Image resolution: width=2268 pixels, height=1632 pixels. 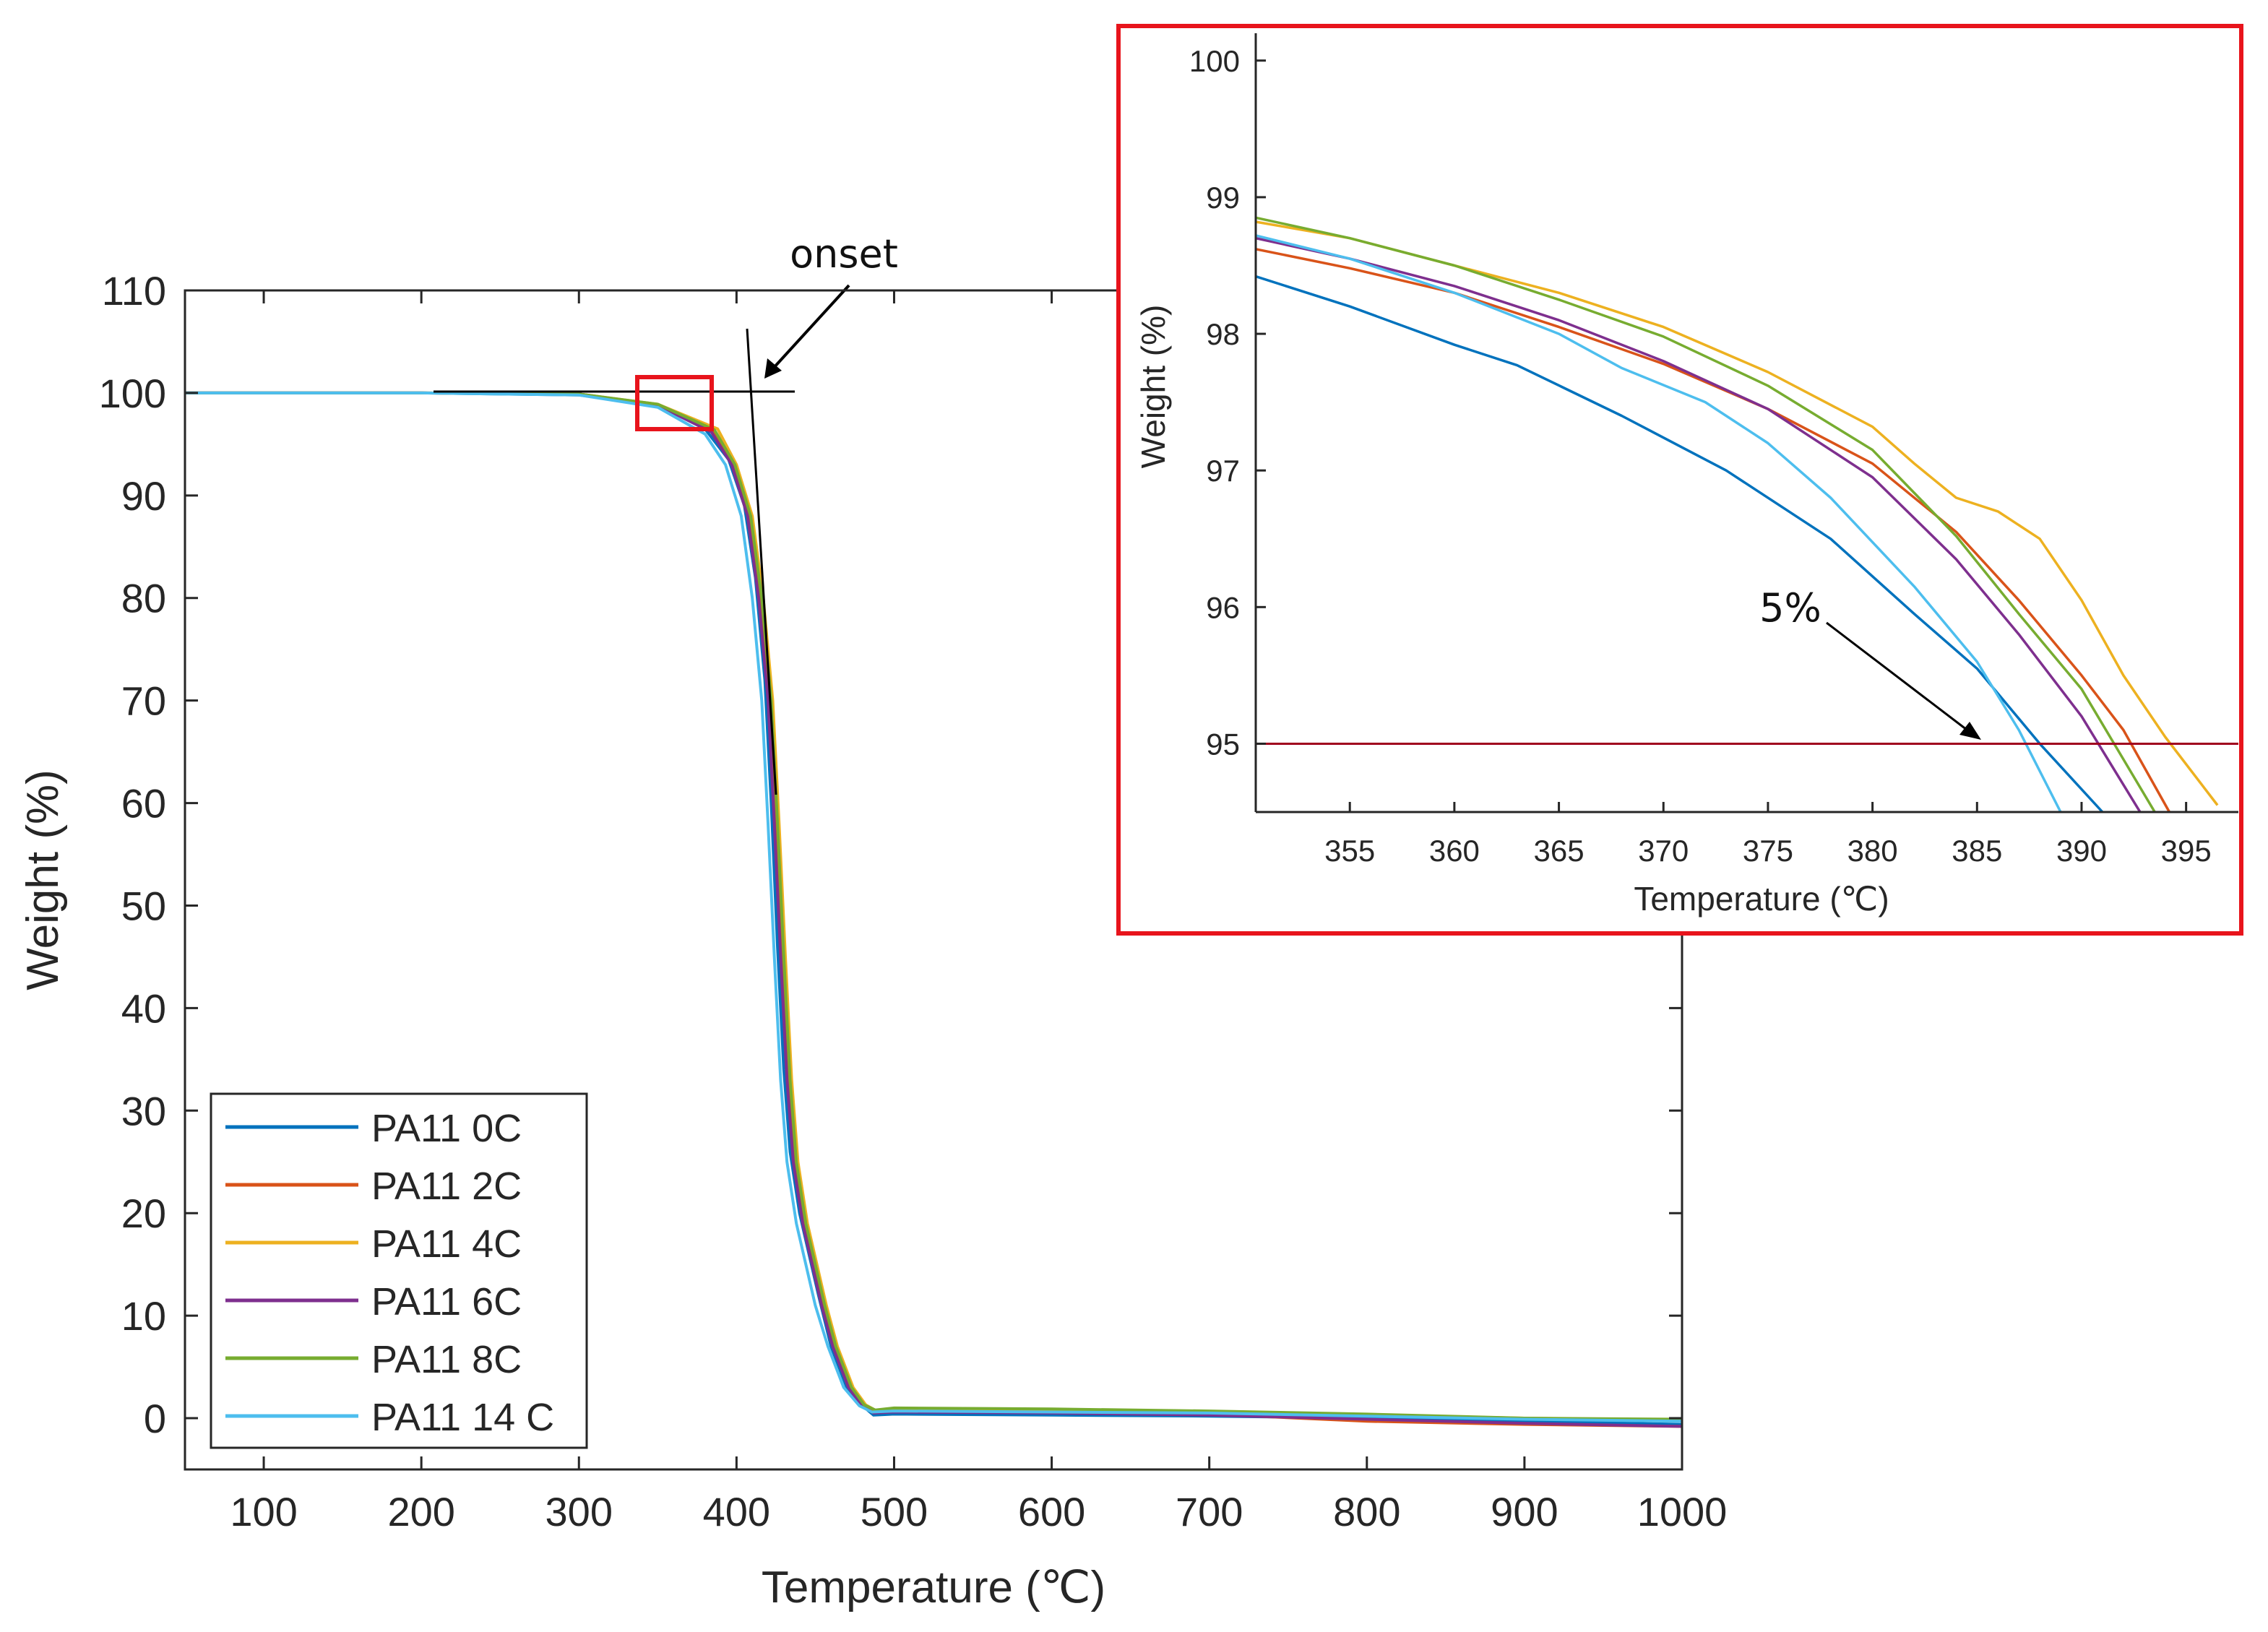 What do you see at coordinates (1559, 851) in the screenshot?
I see `inset-x-tick-label: 365` at bounding box center [1559, 851].